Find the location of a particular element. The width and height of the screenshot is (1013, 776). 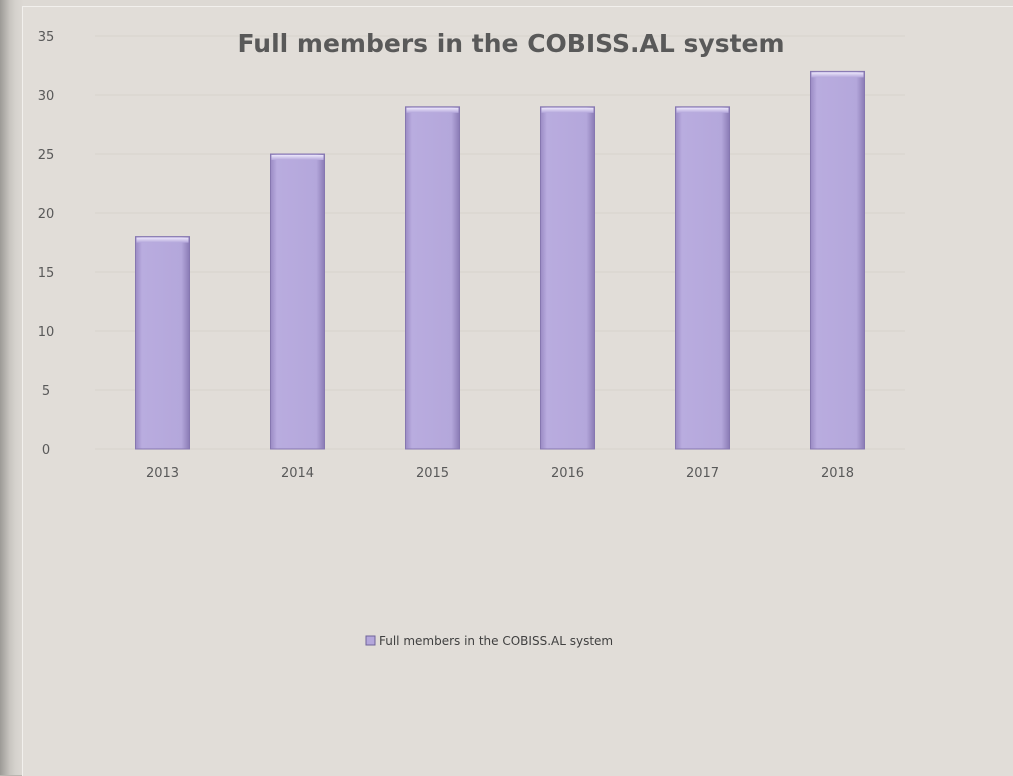

legend: Full members in the COBISS.AL system is located at coordinates (489, 641).